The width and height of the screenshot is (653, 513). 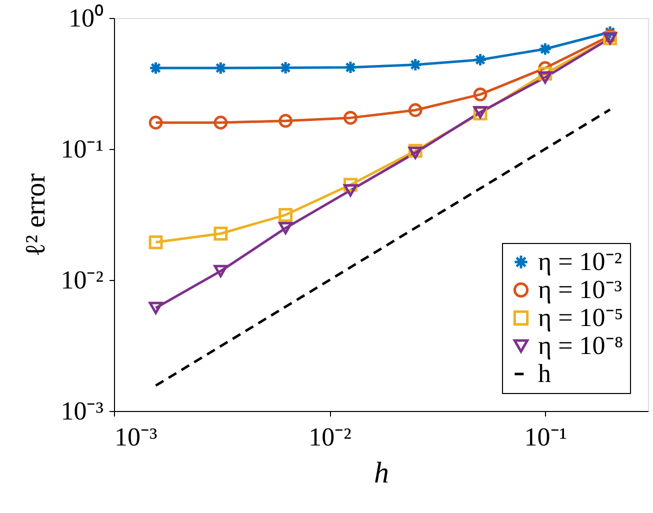 What do you see at coordinates (82, 280) in the screenshot?
I see `y-tick-label: 10⁻²` at bounding box center [82, 280].